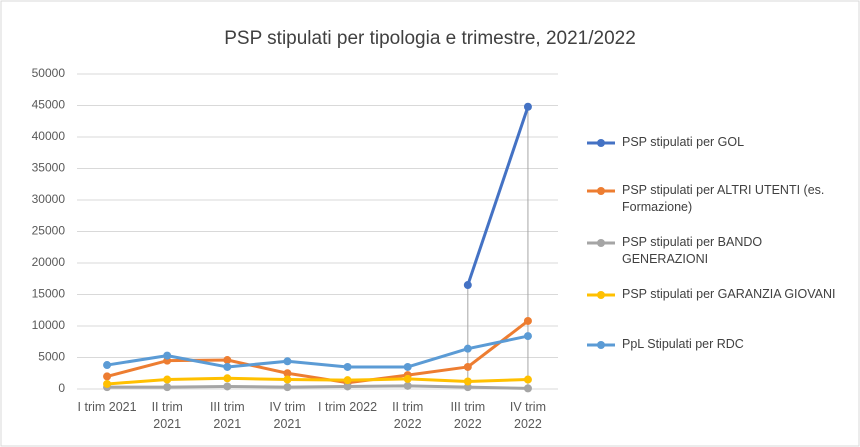 This screenshot has height=447, width=860. What do you see at coordinates (287, 415) in the screenshot?
I see `x-tick-label: IV trim 2021` at bounding box center [287, 415].